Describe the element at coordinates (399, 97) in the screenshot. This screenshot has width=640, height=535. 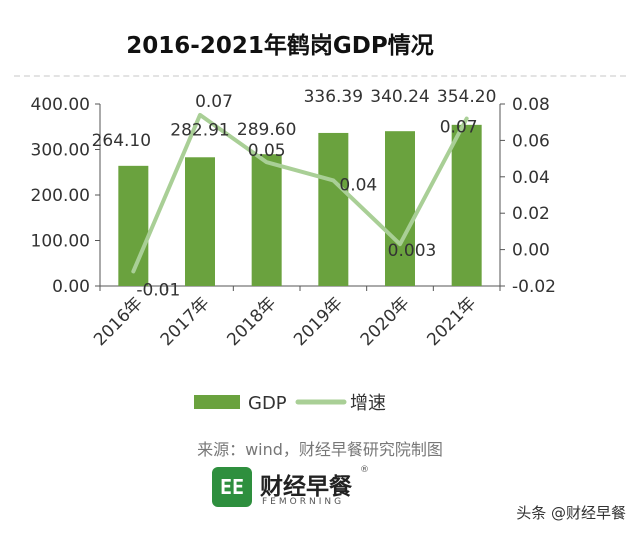
I see `gdp-data-label: 340.24` at that location.